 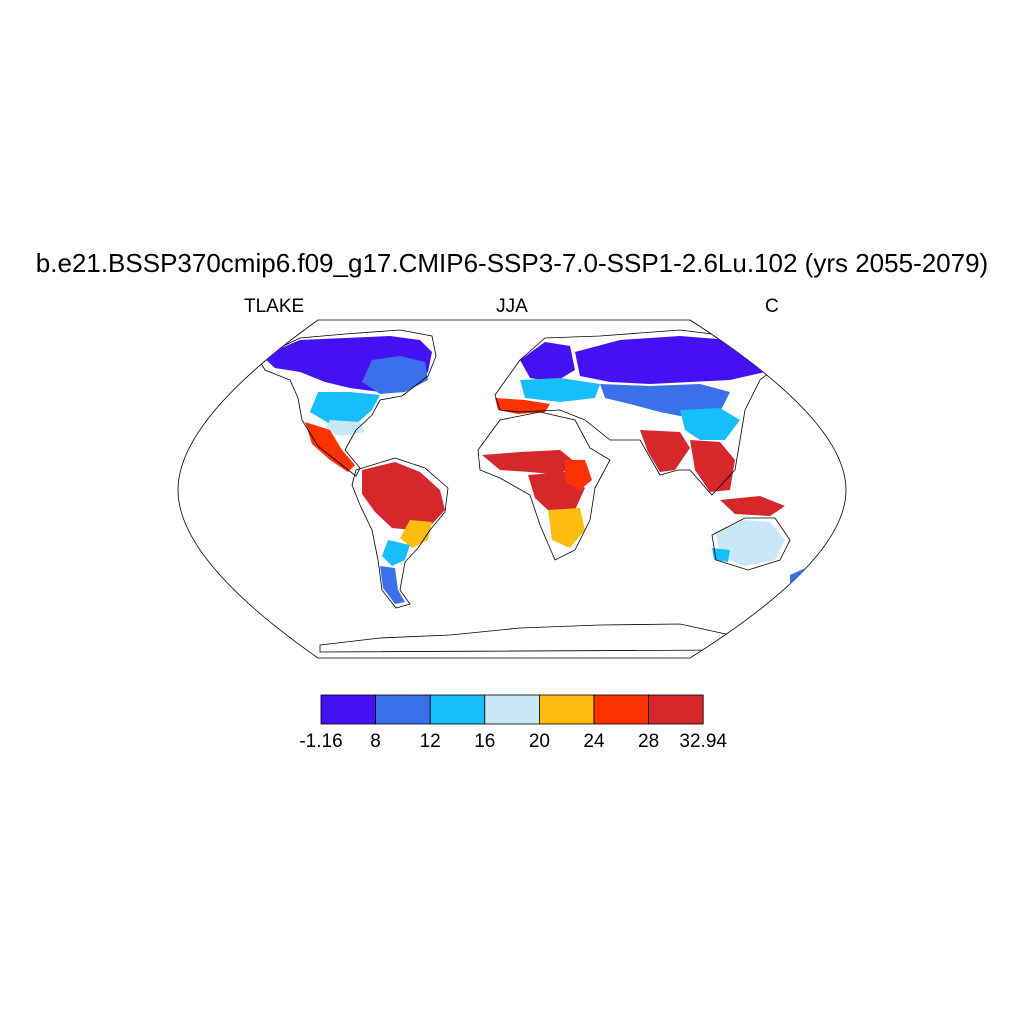 I want to click on region-australia, so click(x=750, y=543).